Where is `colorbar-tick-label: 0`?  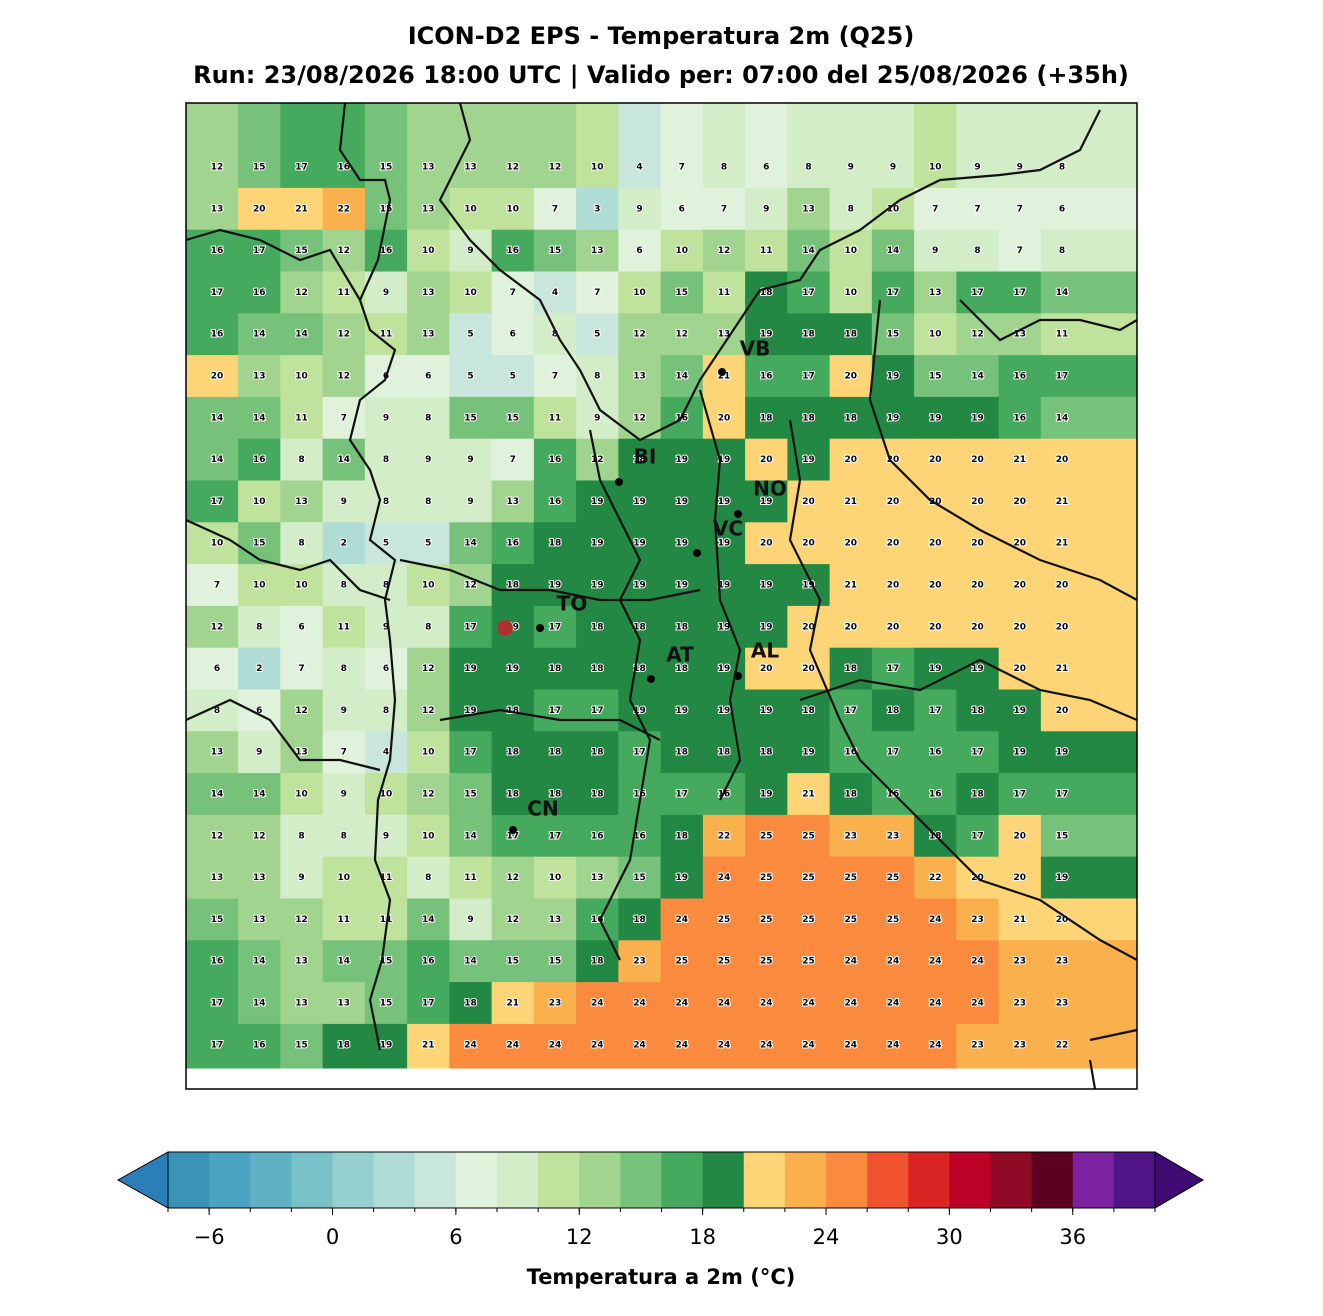 colorbar-tick-label: 0 is located at coordinates (332, 1237).